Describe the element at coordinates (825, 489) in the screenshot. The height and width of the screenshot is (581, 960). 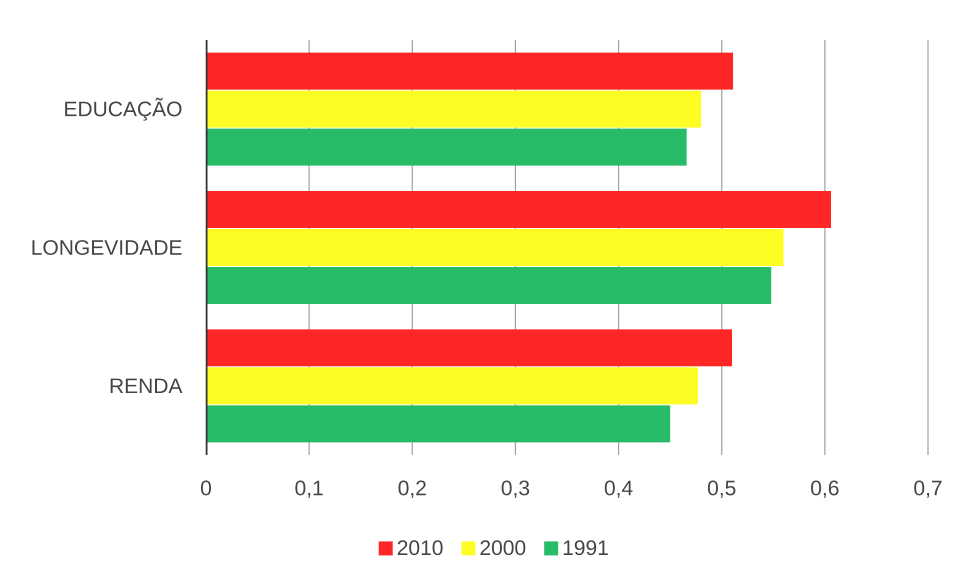
I see `x-tick-label: 0,6` at that location.